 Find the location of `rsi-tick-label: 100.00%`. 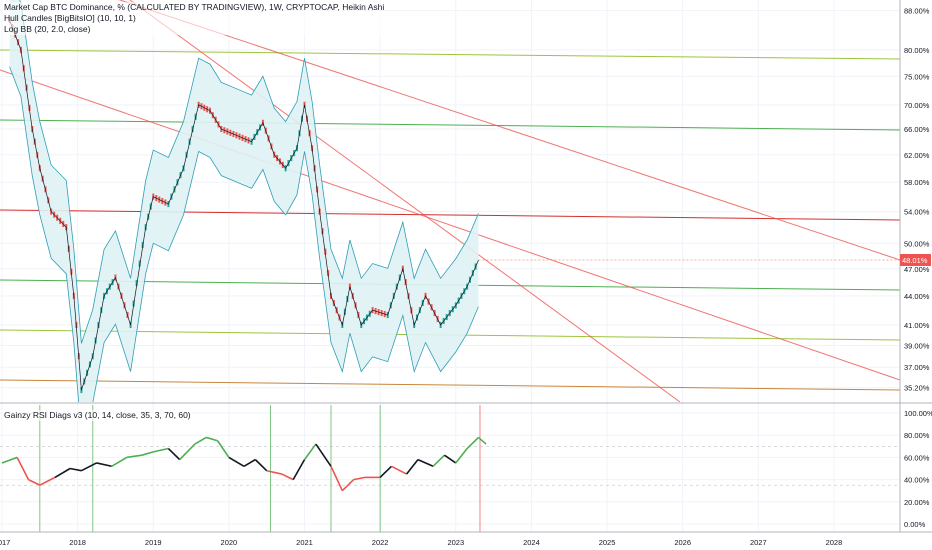

rsi-tick-label: 100.00% is located at coordinates (918, 413).